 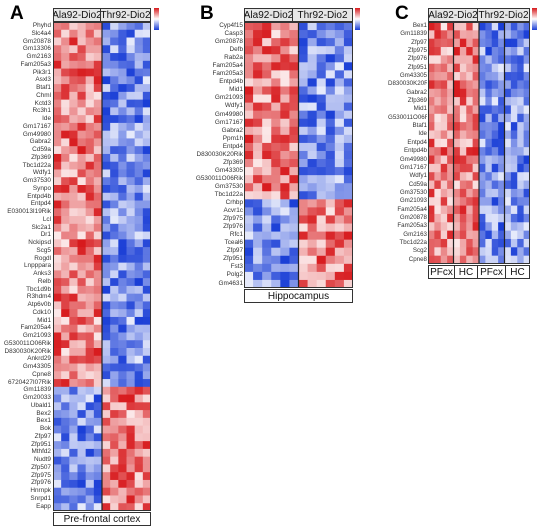 What do you see at coordinates (417, 59) in the screenshot?
I see `gene-label: Zfp976` at bounding box center [417, 59].